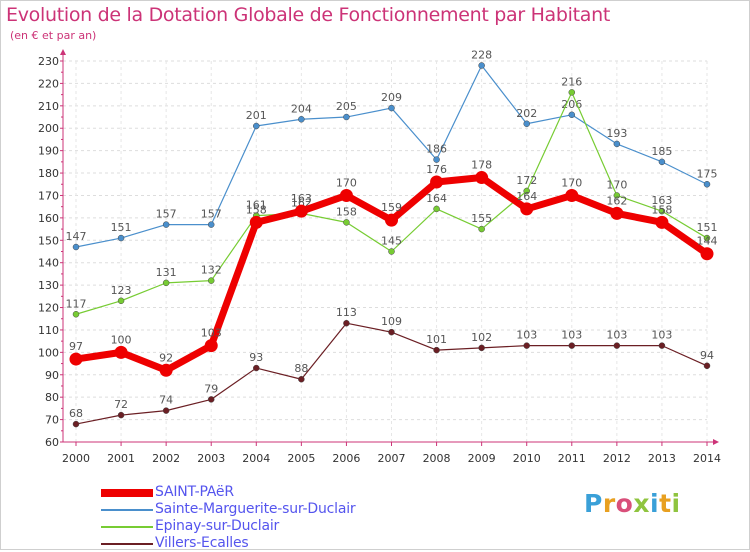  Describe the element at coordinates (716, 442) in the screenshot. I see `x-axis-arrow` at that location.